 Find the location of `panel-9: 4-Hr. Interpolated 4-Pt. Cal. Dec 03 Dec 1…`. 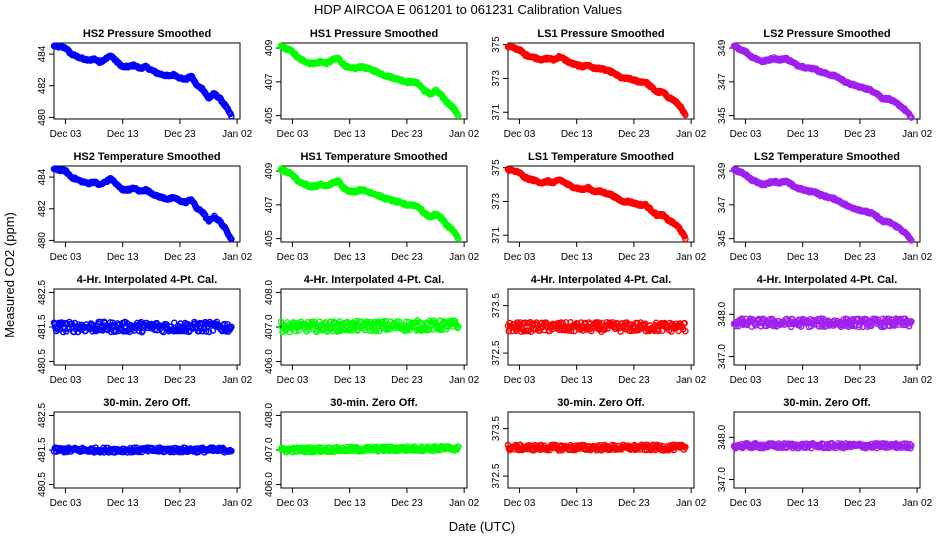

panel-9: 4-Hr. Interpolated 4-Pt. Cal. Dec 03 Dec 1… is located at coordinates (145, 330).